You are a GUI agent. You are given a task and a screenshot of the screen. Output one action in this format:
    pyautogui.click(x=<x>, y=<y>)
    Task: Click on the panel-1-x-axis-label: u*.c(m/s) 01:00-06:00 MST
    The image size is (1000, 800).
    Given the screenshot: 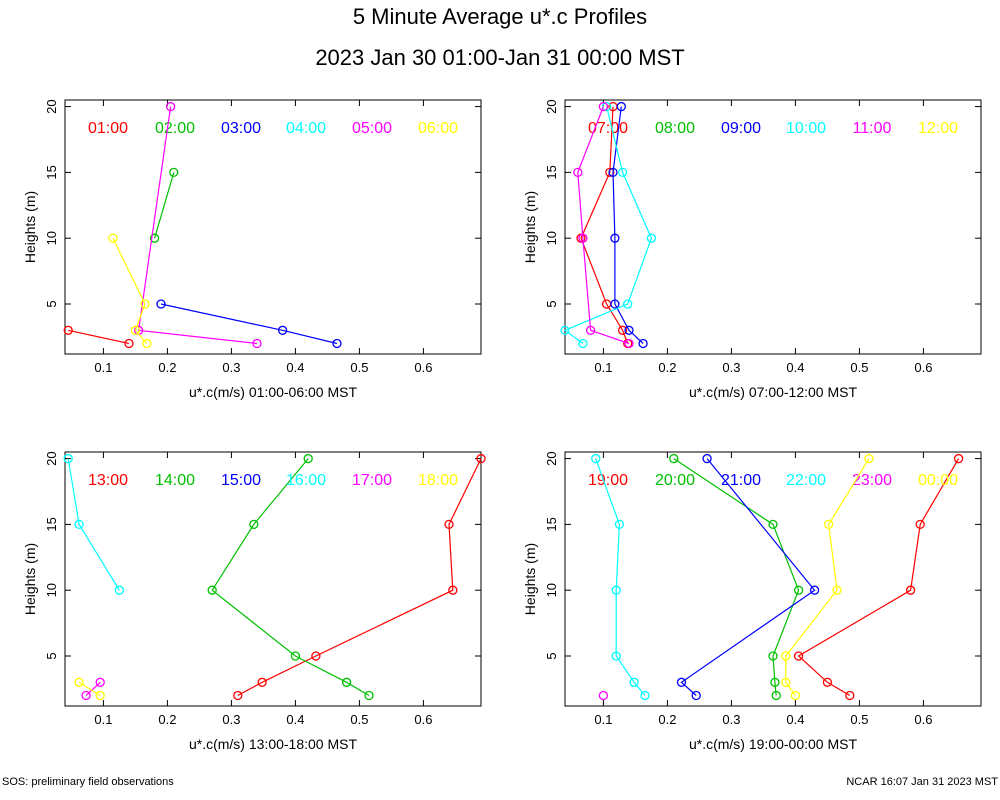 What is the action you would take?
    pyautogui.click(x=273, y=392)
    